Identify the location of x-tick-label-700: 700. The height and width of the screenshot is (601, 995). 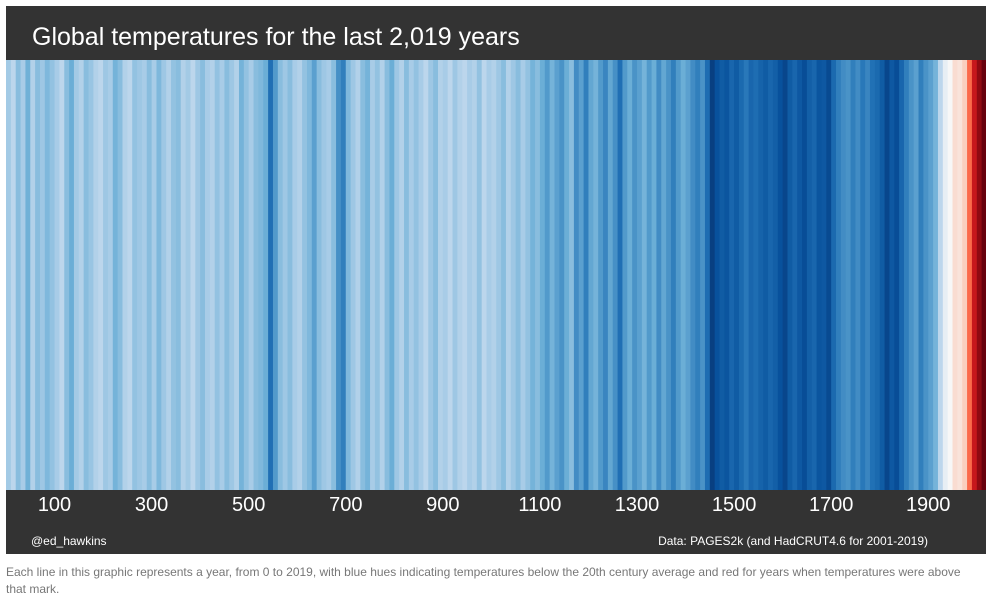
(345, 505).